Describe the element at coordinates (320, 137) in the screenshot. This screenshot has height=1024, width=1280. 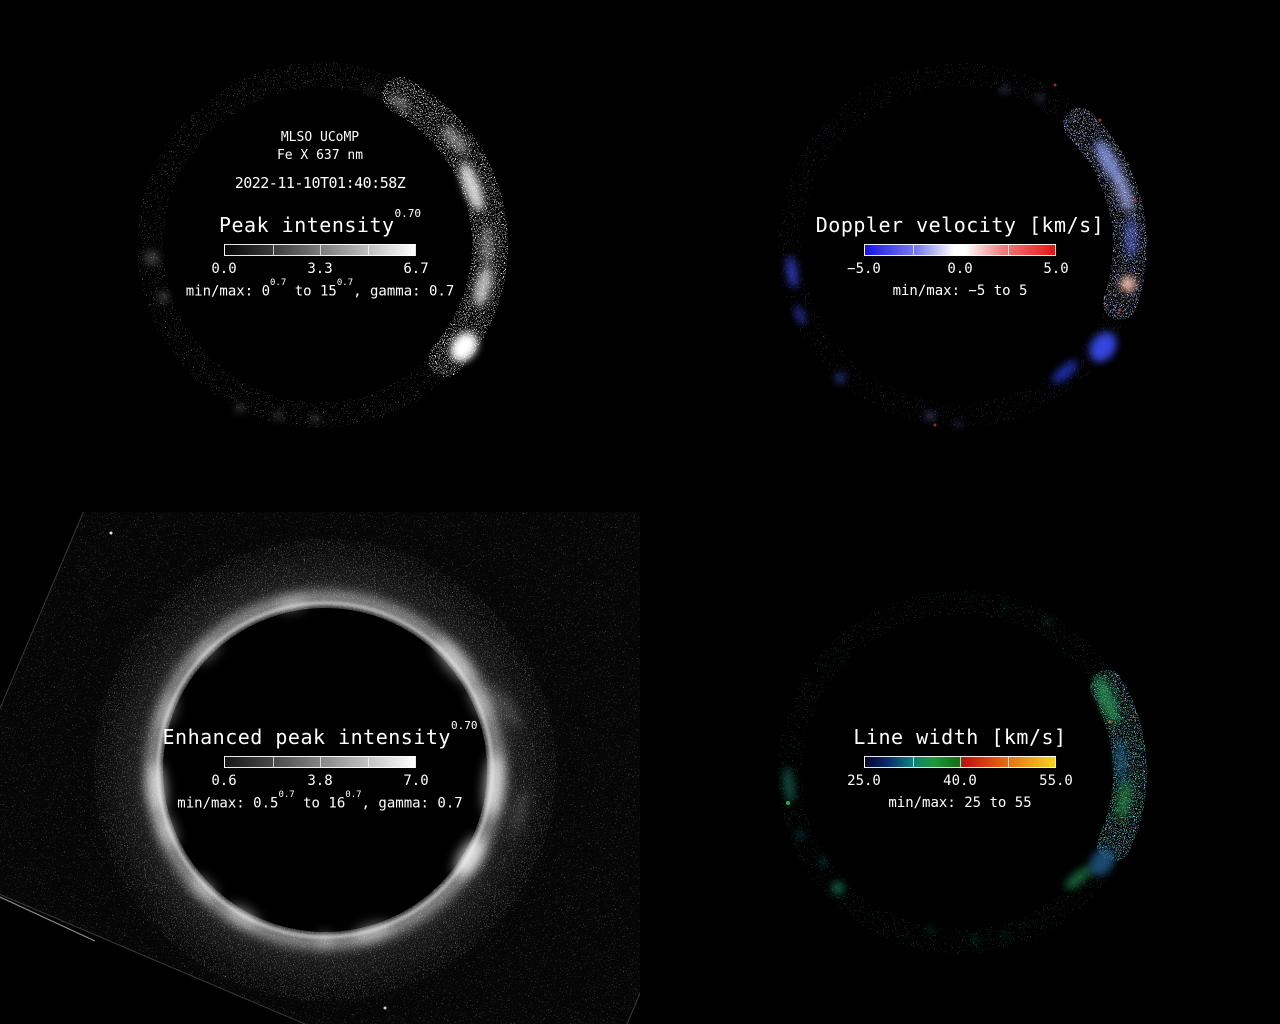
I see `observatory-label: MLSO UCoMP` at that location.